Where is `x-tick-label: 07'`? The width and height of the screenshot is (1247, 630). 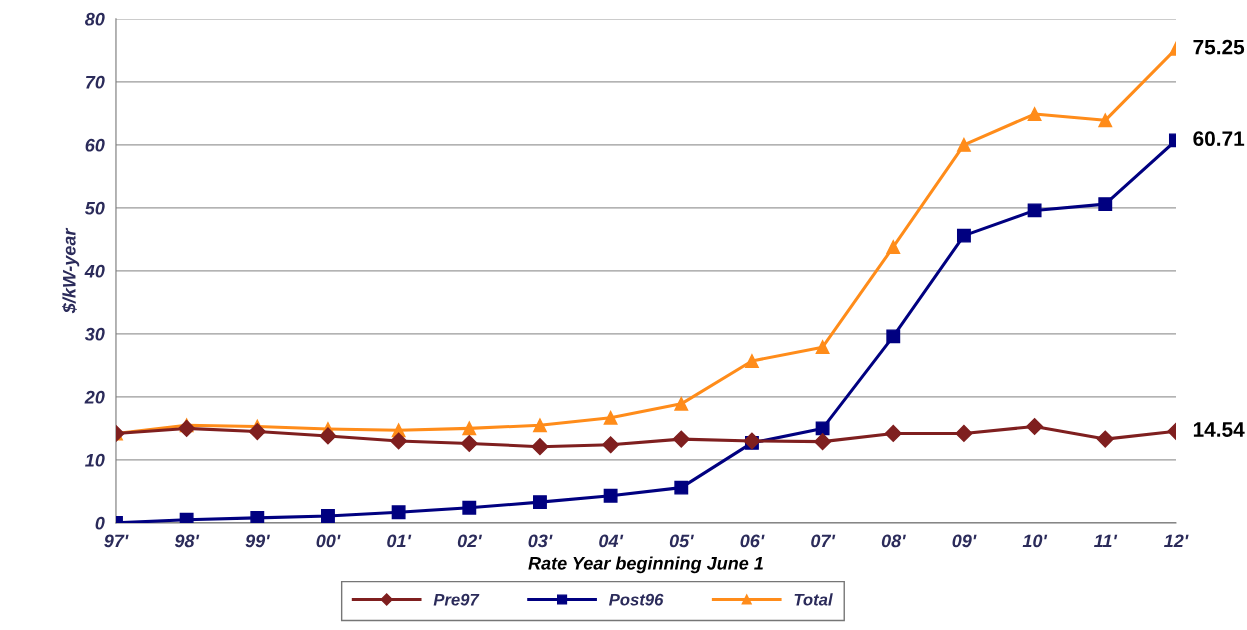 x-tick-label: 07' is located at coordinates (823, 541).